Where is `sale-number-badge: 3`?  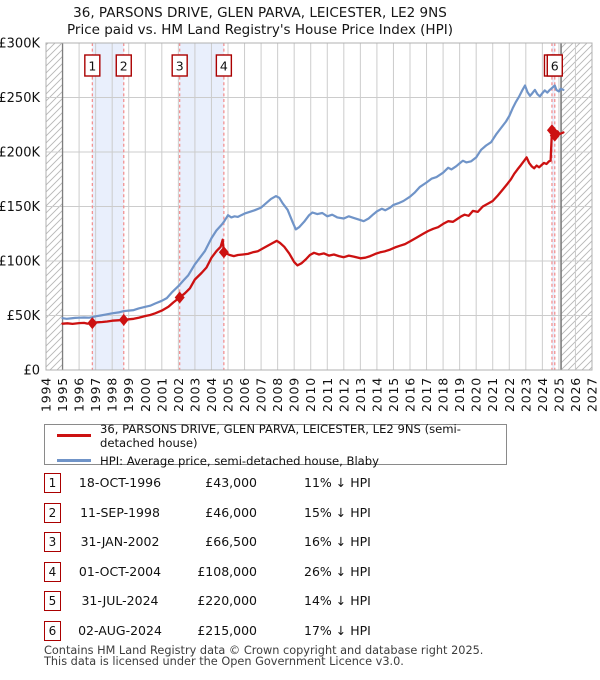
sale-number-badge: 3 is located at coordinates (52, 542).